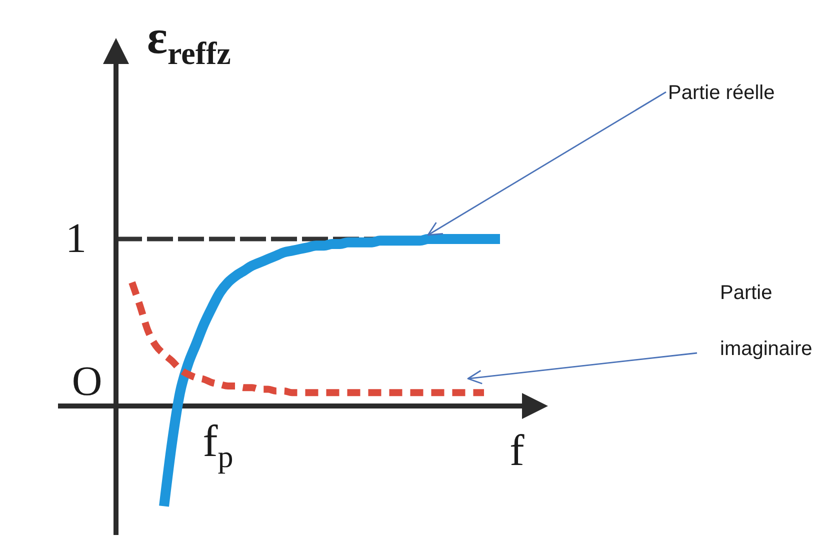 The width and height of the screenshot is (838, 541). I want to click on ref-line-label: 1, so click(76, 239).